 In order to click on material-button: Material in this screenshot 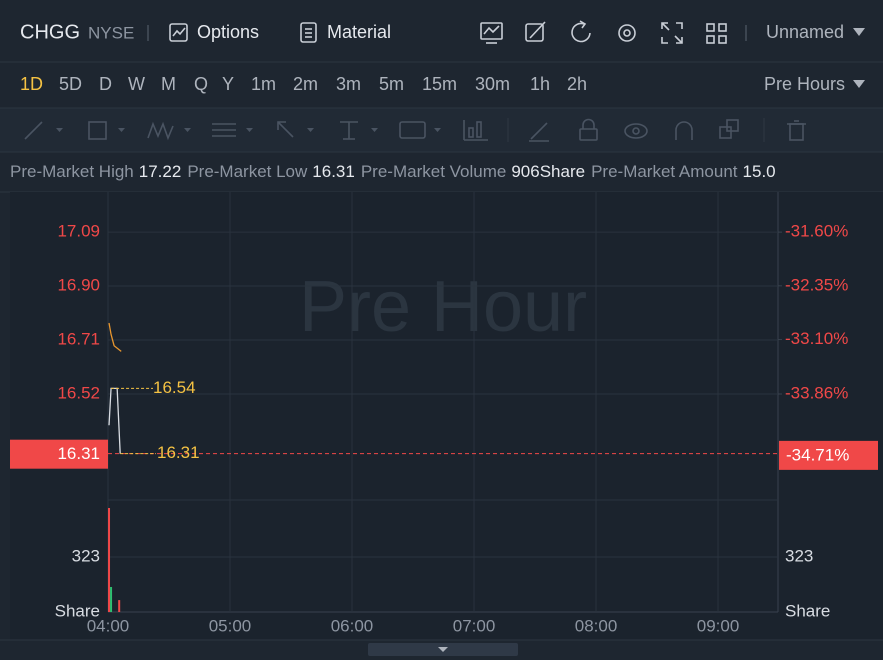, I will do `click(359, 32)`.